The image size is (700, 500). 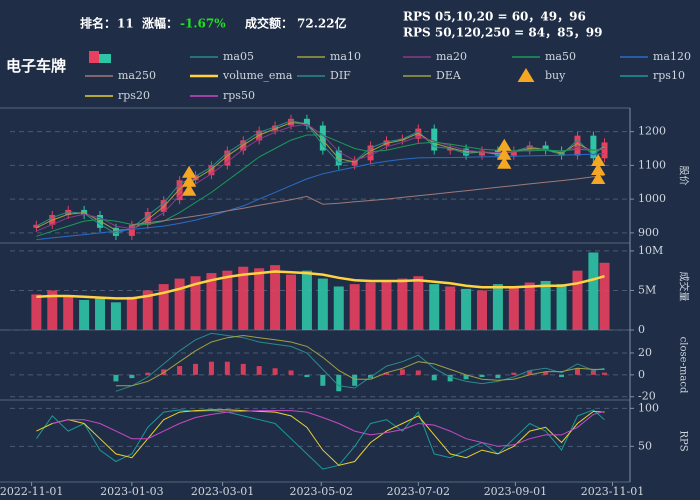 I want to click on legend-label: rps50, so click(x=239, y=95).